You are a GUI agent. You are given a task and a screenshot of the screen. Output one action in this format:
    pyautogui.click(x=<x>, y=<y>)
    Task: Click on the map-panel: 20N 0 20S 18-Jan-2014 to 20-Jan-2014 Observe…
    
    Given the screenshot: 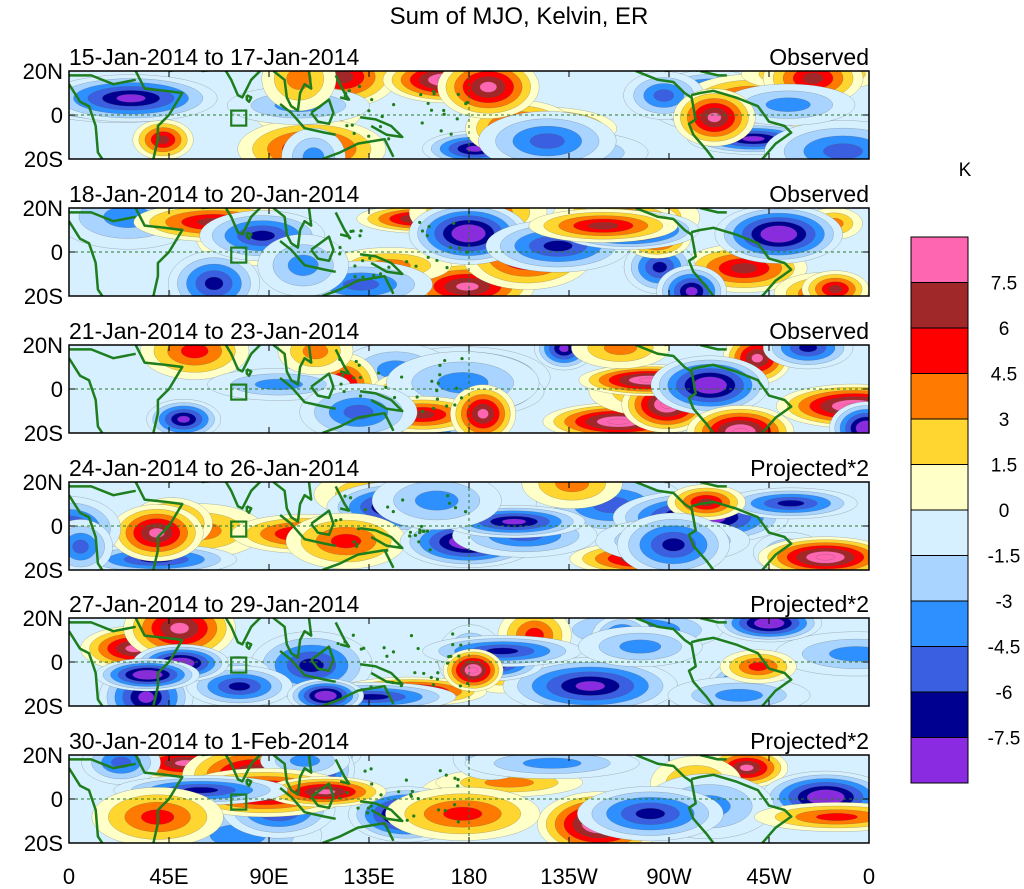 What is the action you would take?
    pyautogui.click(x=446, y=245)
    